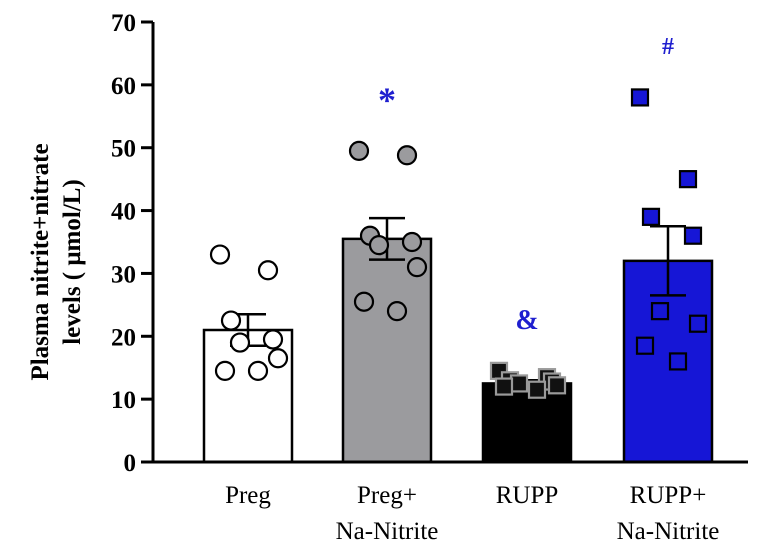 The height and width of the screenshot is (559, 770). I want to click on y-tick-label-70: 70, so click(123, 23).